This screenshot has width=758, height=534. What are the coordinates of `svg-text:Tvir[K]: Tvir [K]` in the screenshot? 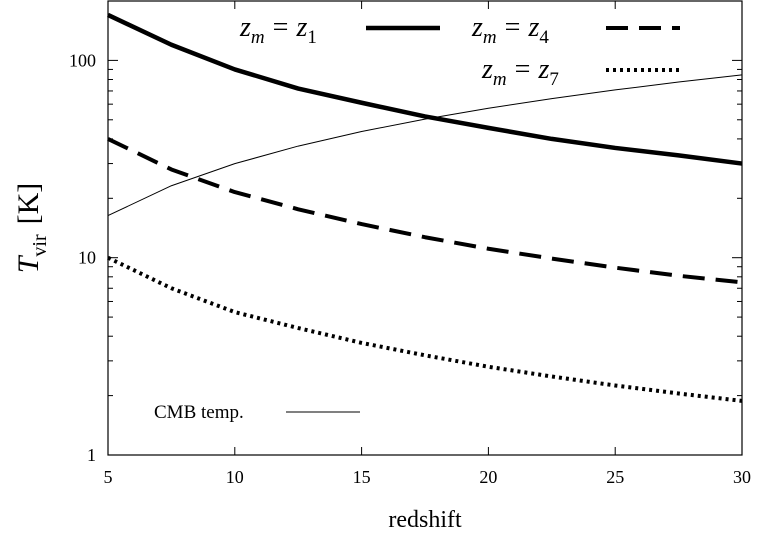 It's located at (31, 228).